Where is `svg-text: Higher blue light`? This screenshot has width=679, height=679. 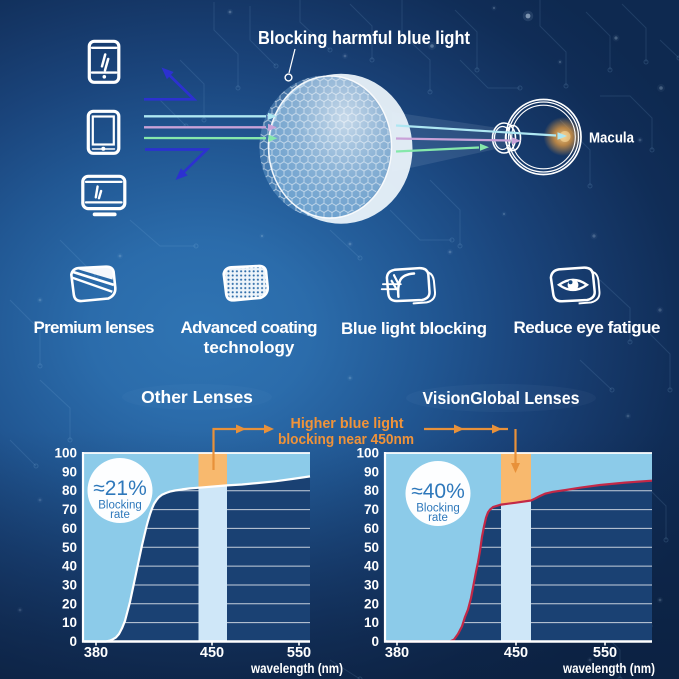
svg-text: Higher blue light is located at coordinates (347, 424).